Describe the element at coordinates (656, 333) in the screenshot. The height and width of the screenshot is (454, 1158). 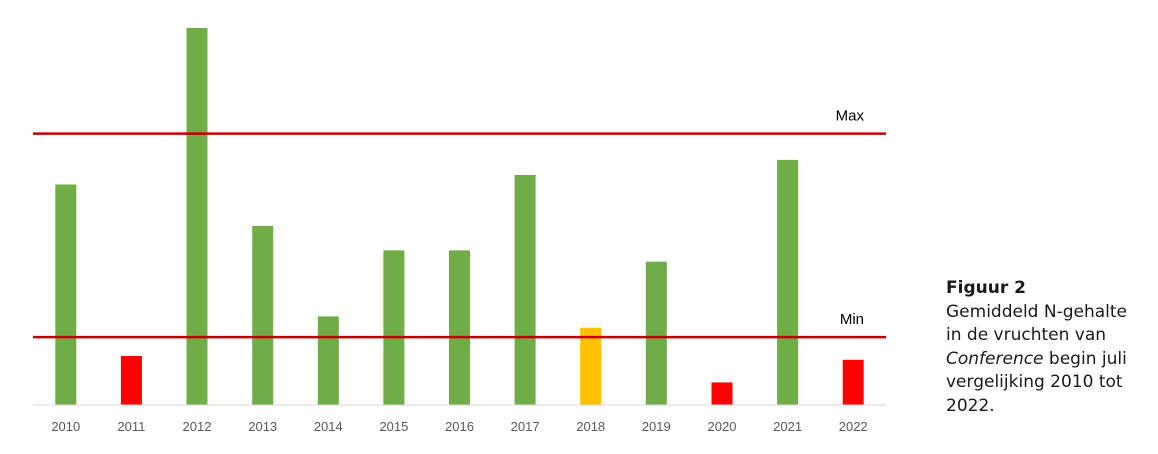
I see `bar-2019` at that location.